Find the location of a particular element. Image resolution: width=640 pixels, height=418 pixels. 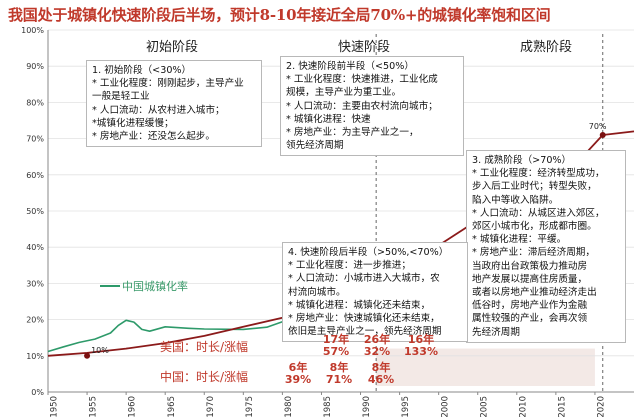

x-tick-label: 1960 is located at coordinates (133, 407).